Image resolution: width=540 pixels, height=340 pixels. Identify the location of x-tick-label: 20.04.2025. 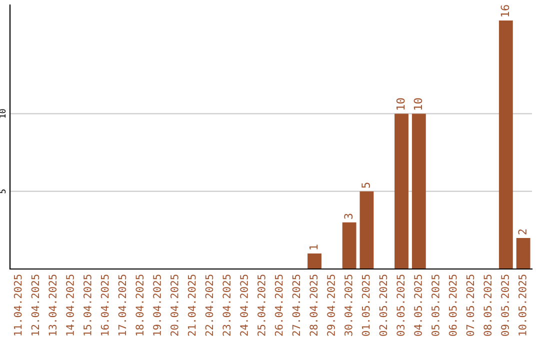
(174, 305).